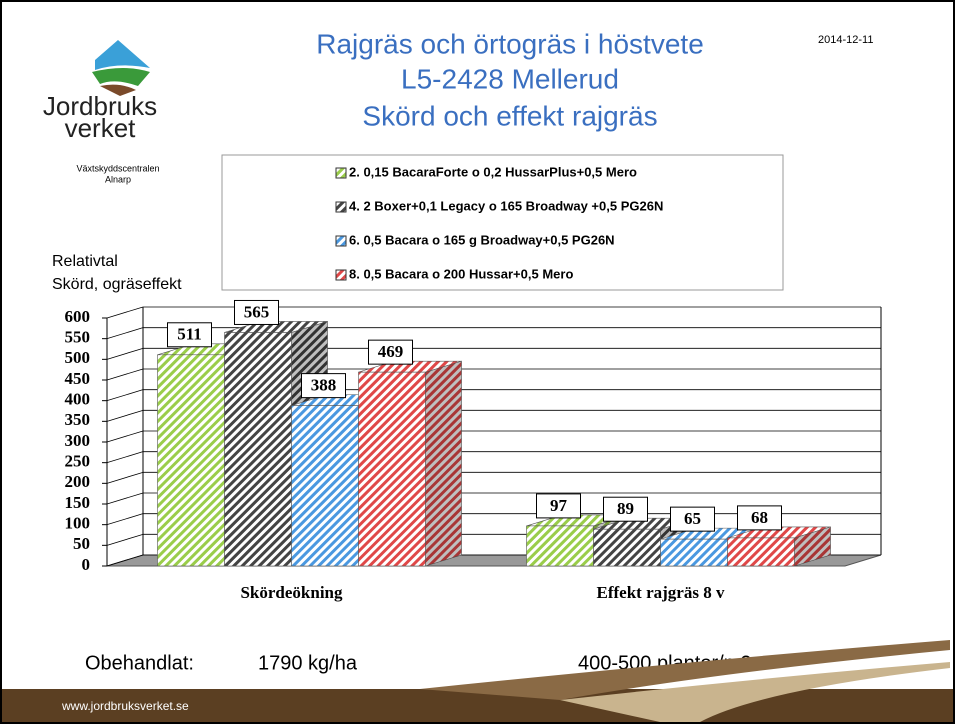  What do you see at coordinates (78, 523) in the screenshot?
I see `y-tick-label: 100` at bounding box center [78, 523].